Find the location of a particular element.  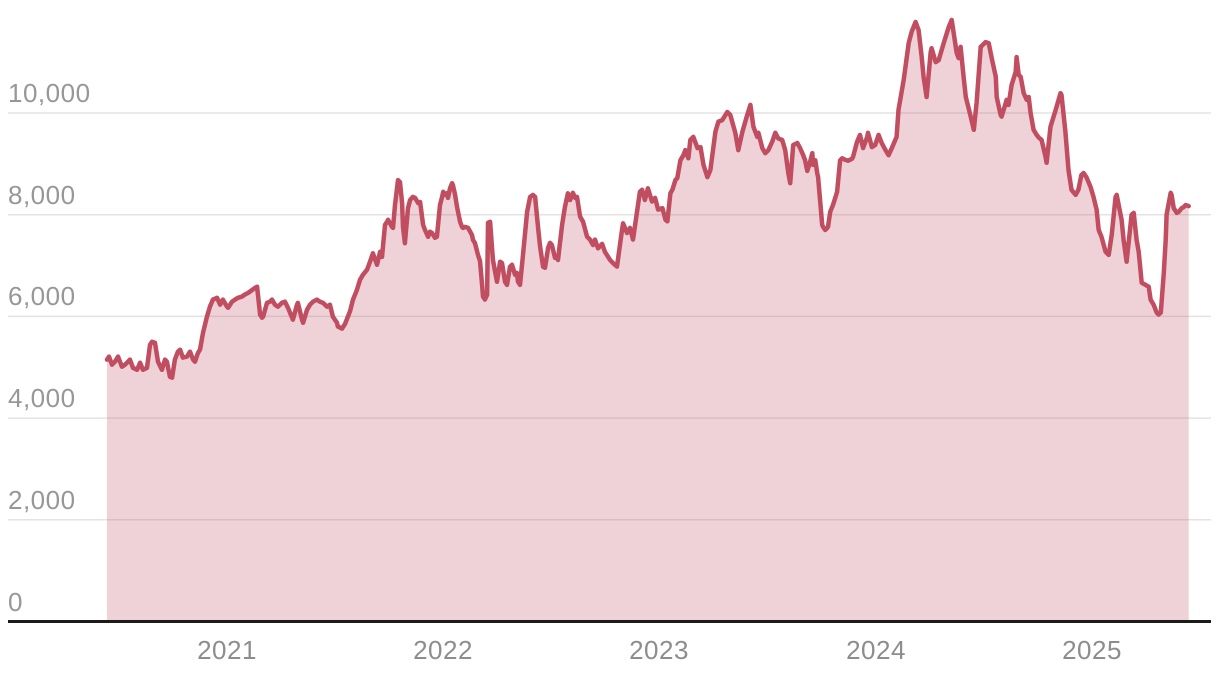

y-axis-label-8000: 8,000 is located at coordinates (42, 195).